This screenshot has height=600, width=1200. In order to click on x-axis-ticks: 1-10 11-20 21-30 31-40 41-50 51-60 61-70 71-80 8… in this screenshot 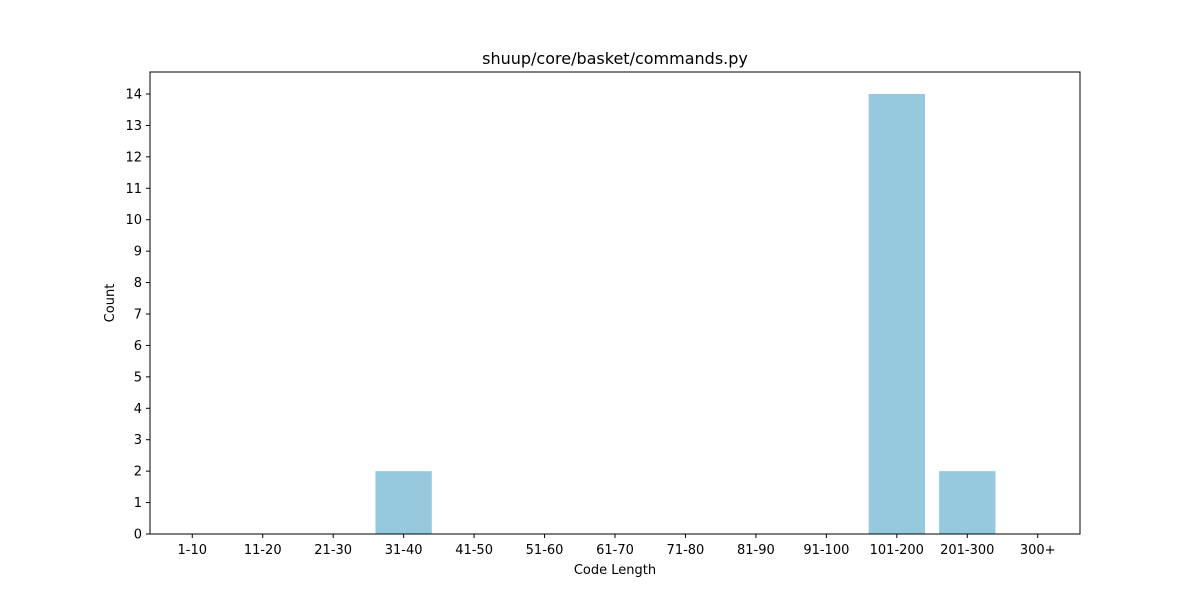, I will do `click(617, 546)`.